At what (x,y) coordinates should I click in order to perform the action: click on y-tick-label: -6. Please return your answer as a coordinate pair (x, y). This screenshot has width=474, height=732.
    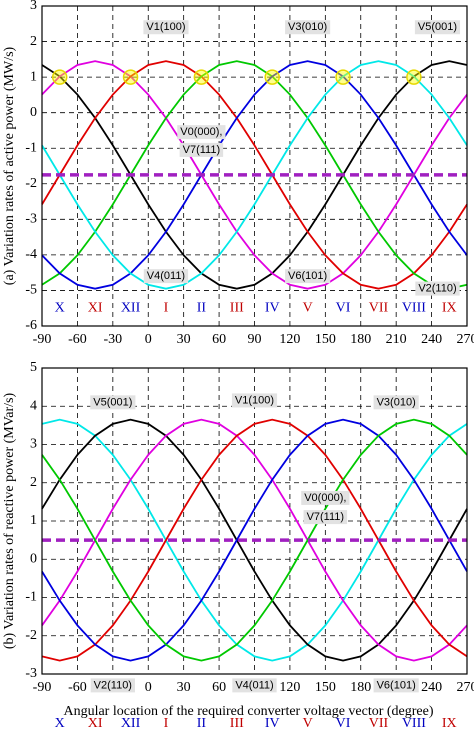
    Looking at the image, I should click on (31, 325).